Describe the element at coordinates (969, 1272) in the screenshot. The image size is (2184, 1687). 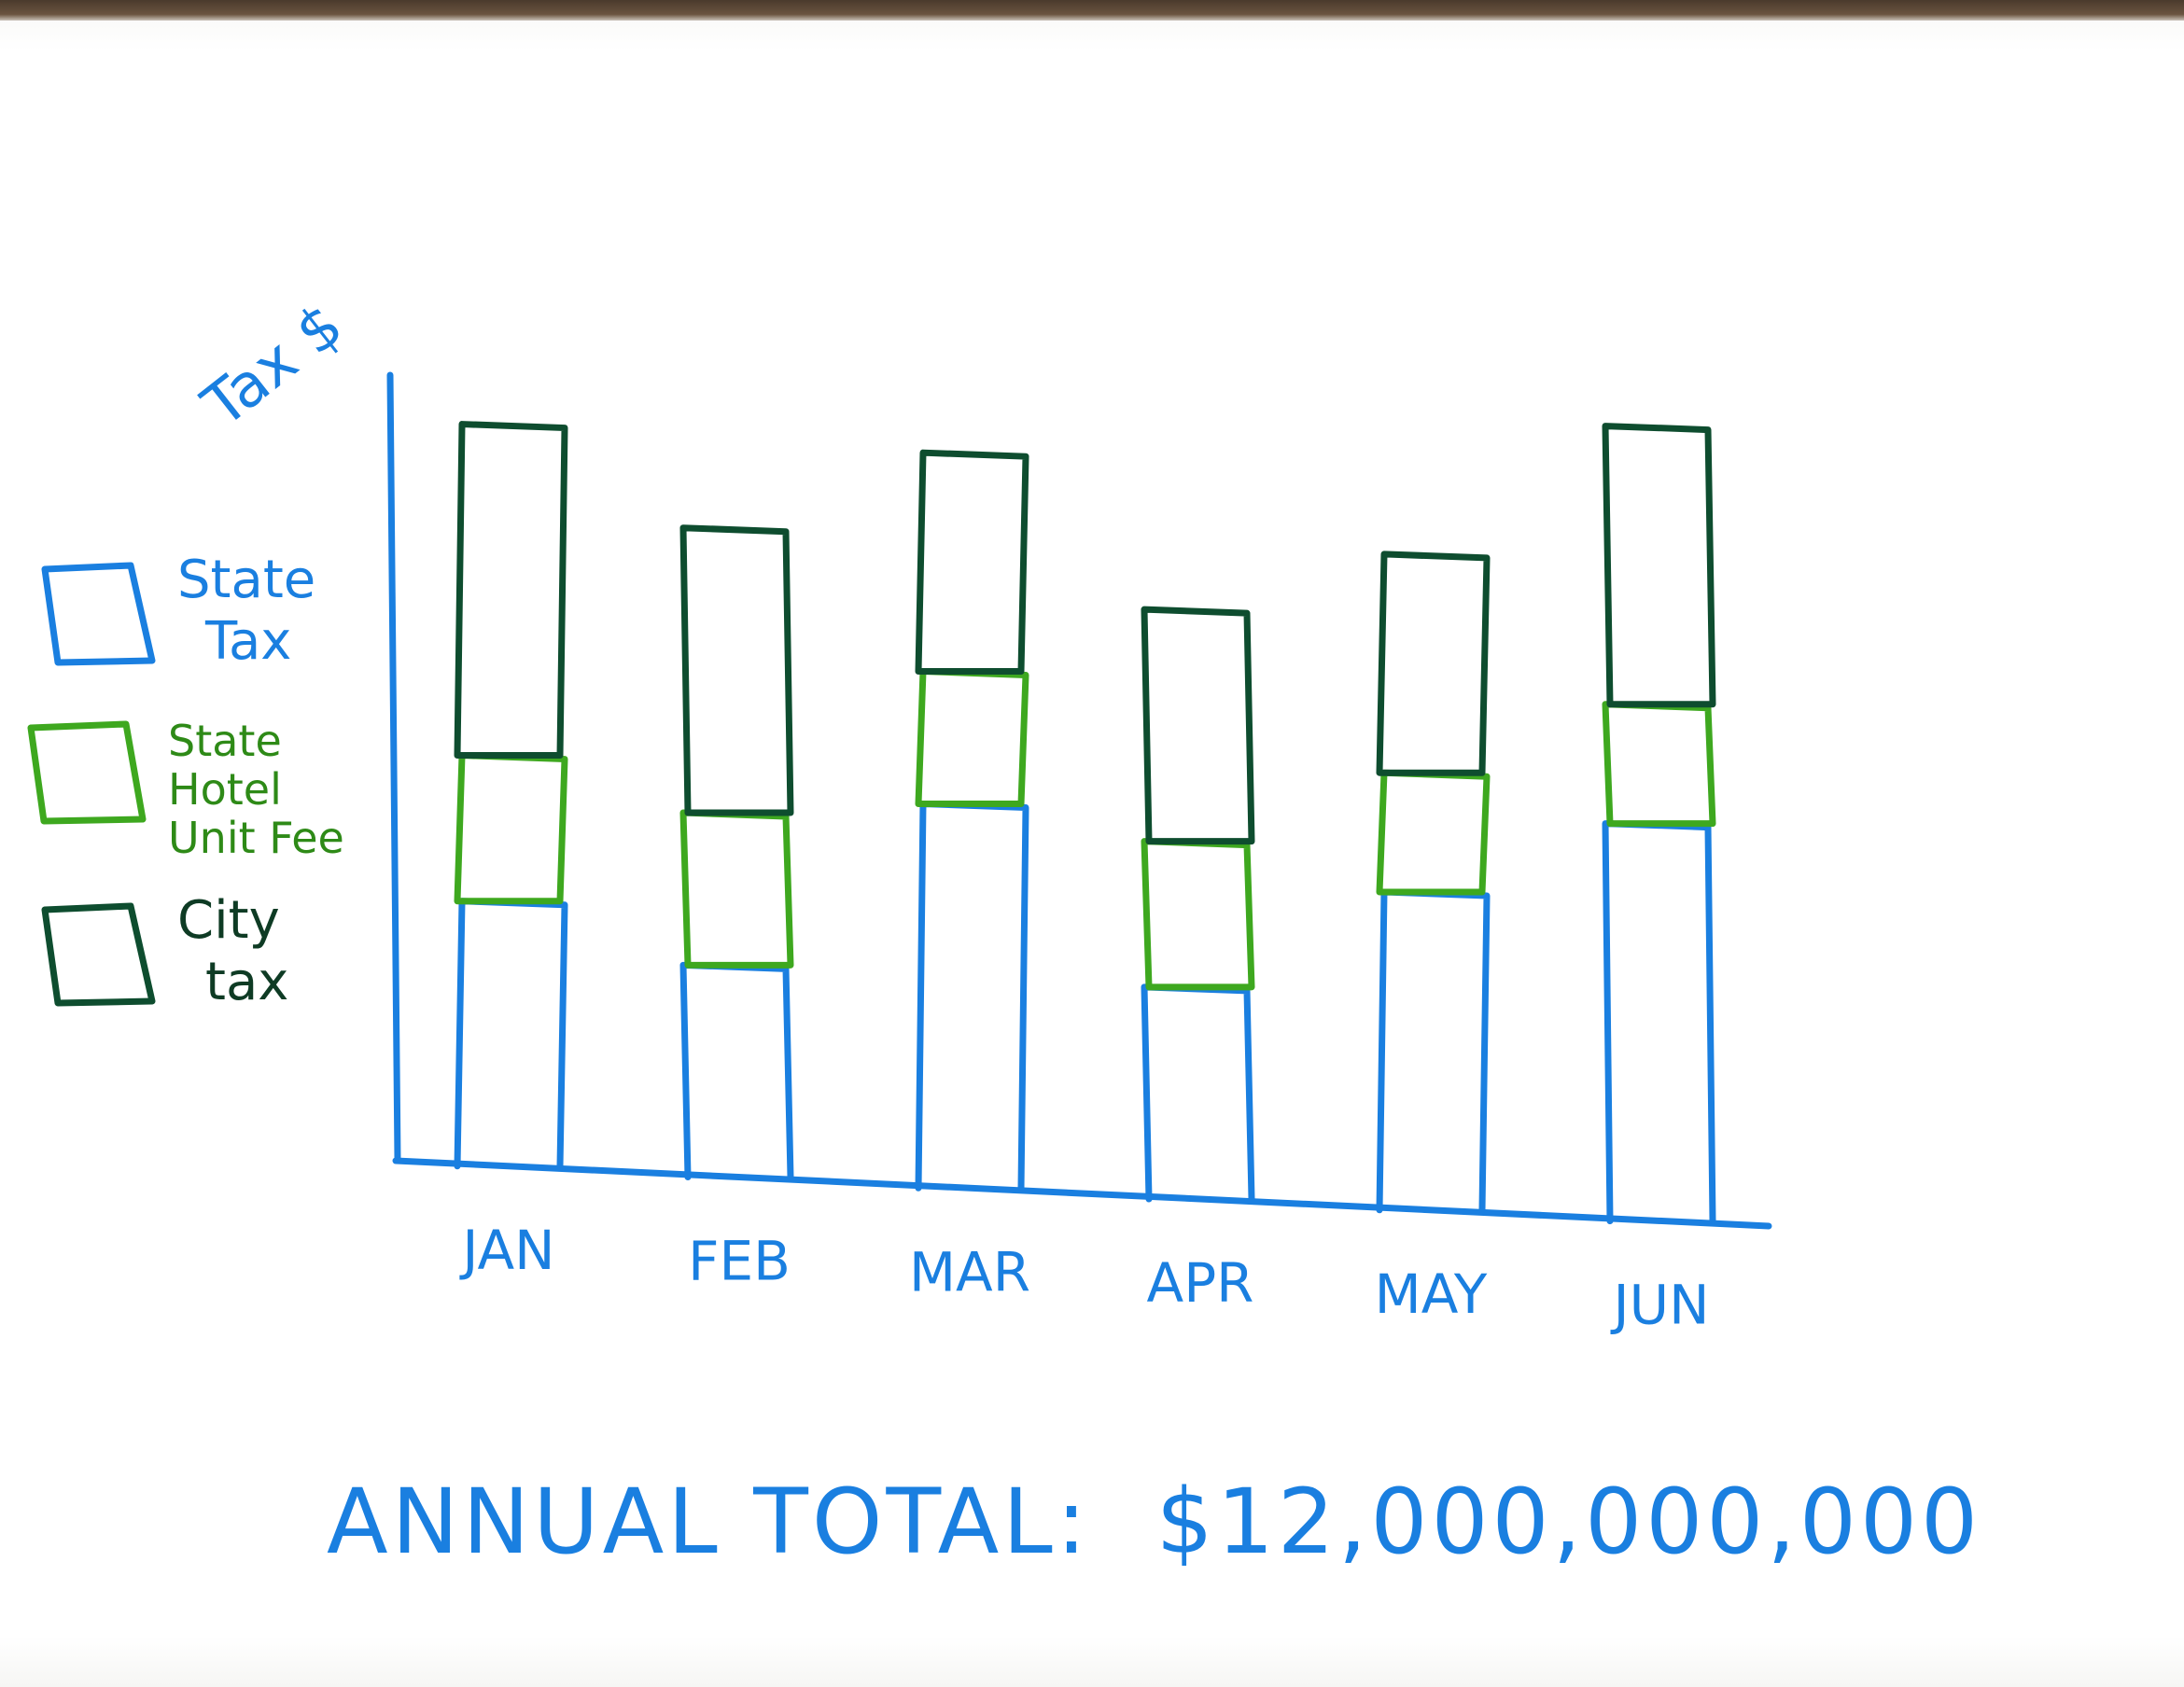
I see `x-tick-label-mar: MAR` at that location.